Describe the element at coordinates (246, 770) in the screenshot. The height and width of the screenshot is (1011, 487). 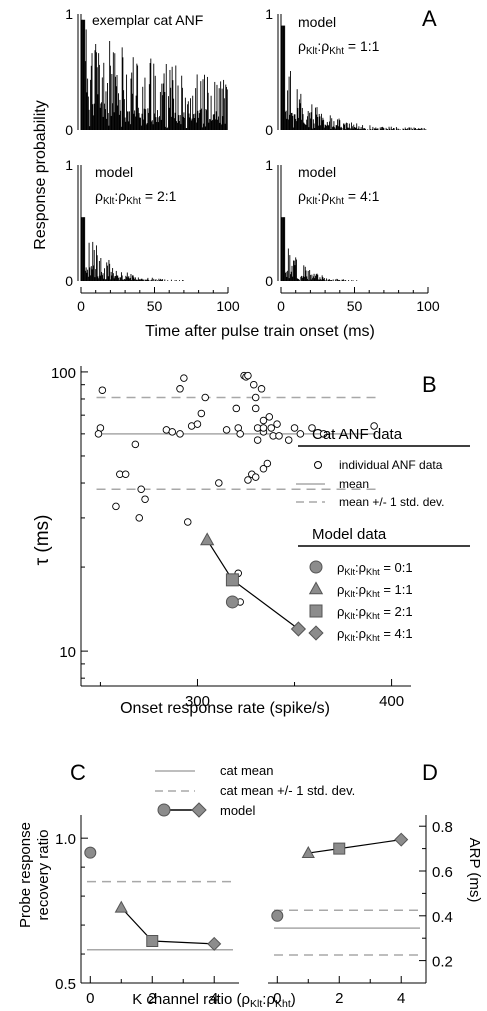
I see `cd-legend-mean-label: cat mean` at that location.